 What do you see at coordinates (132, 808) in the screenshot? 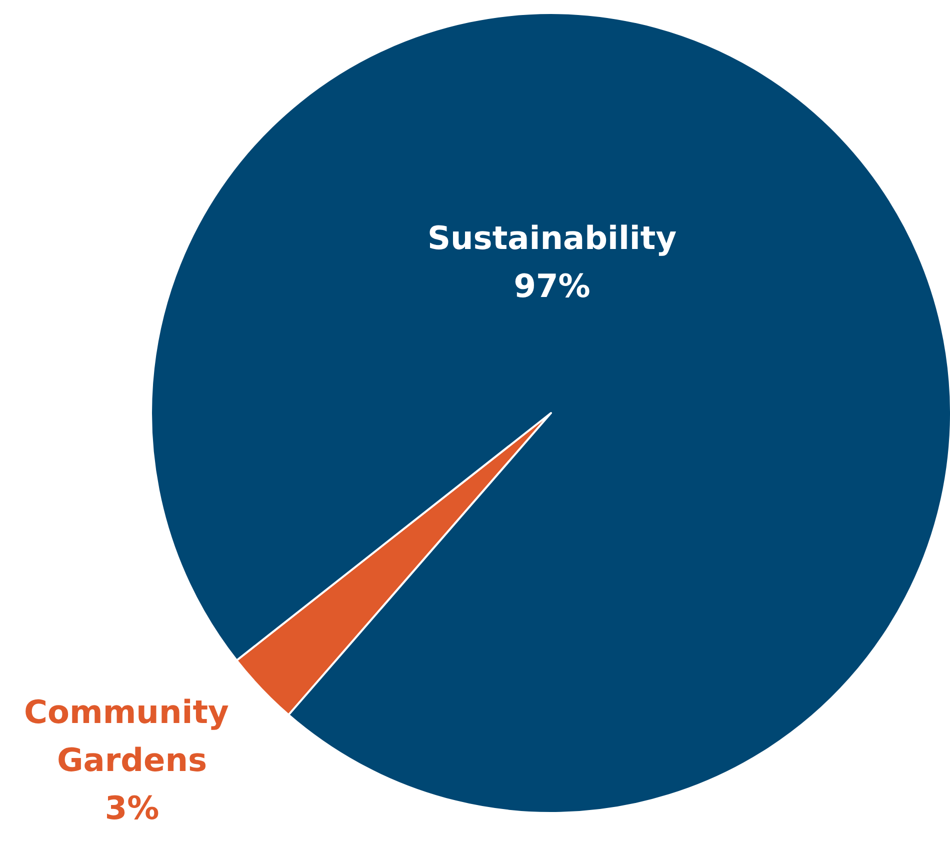
I see `data-label: 3%` at bounding box center [132, 808].